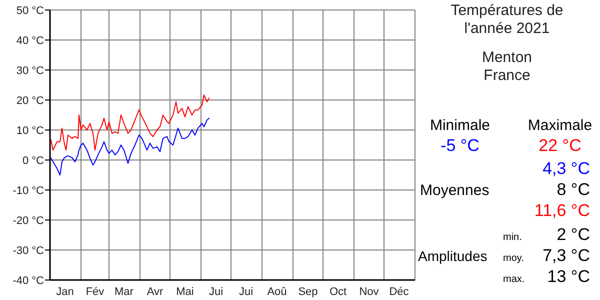 The width and height of the screenshot is (600, 300). Describe the element at coordinates (507, 19) in the screenshot. I see `text: Températures de l'année 2021` at that location.